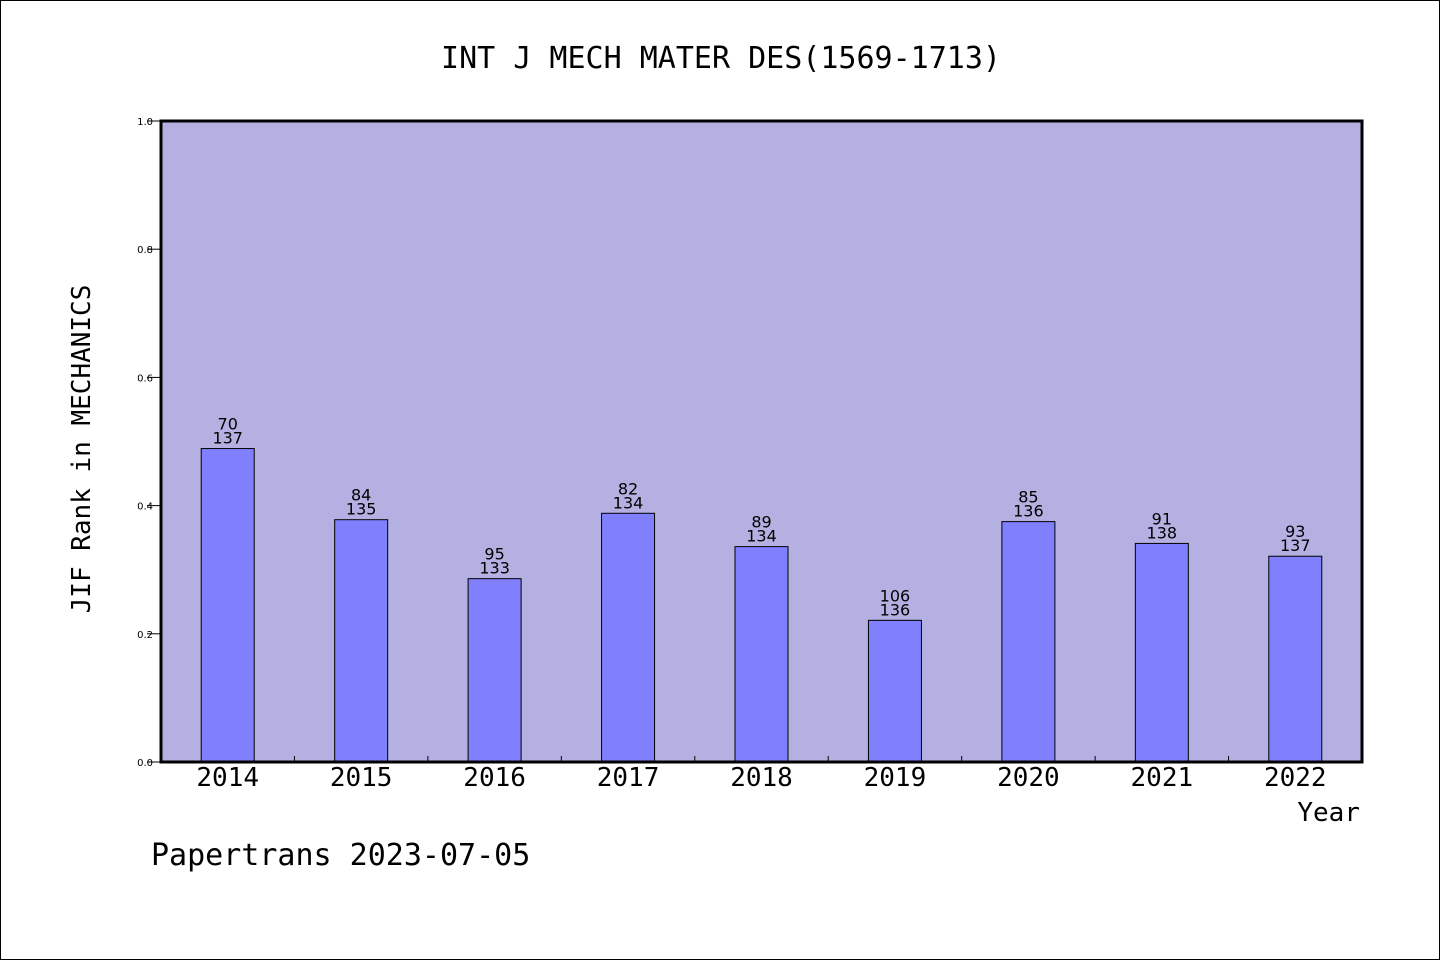 This screenshot has width=1440, height=961. I want to click on bar-rank-label: 93, so click(1295, 531).